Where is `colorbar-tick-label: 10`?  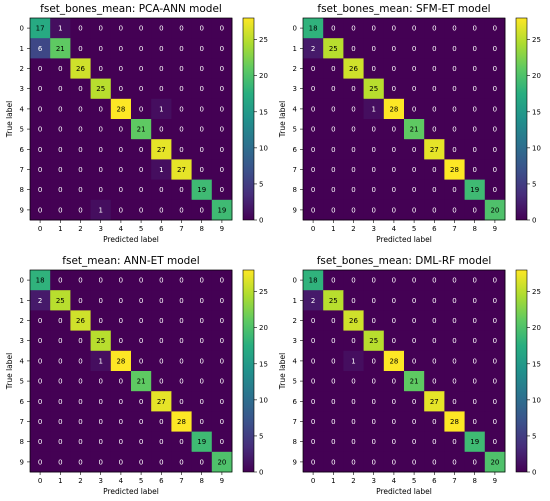
colorbar-tick-label: 10 is located at coordinates (536, 400).